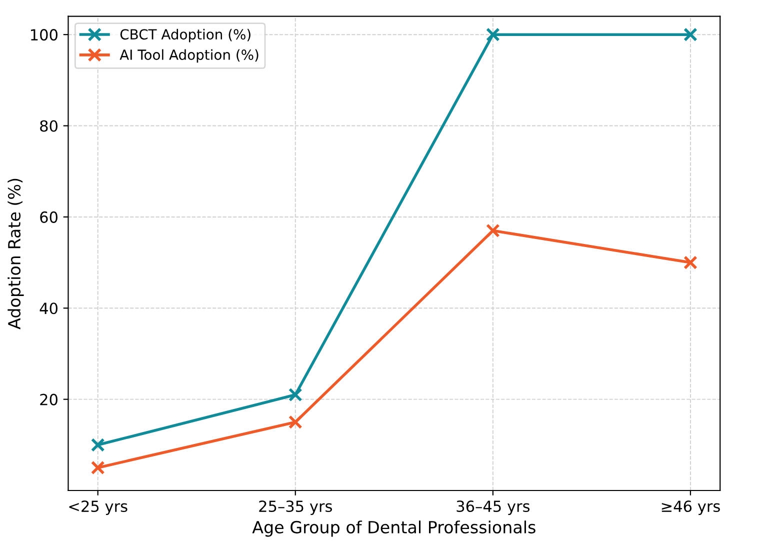 This screenshot has height=545, width=758. What do you see at coordinates (185, 35) in the screenshot?
I see `legend-label: CBCT Adoption (%)` at bounding box center [185, 35].